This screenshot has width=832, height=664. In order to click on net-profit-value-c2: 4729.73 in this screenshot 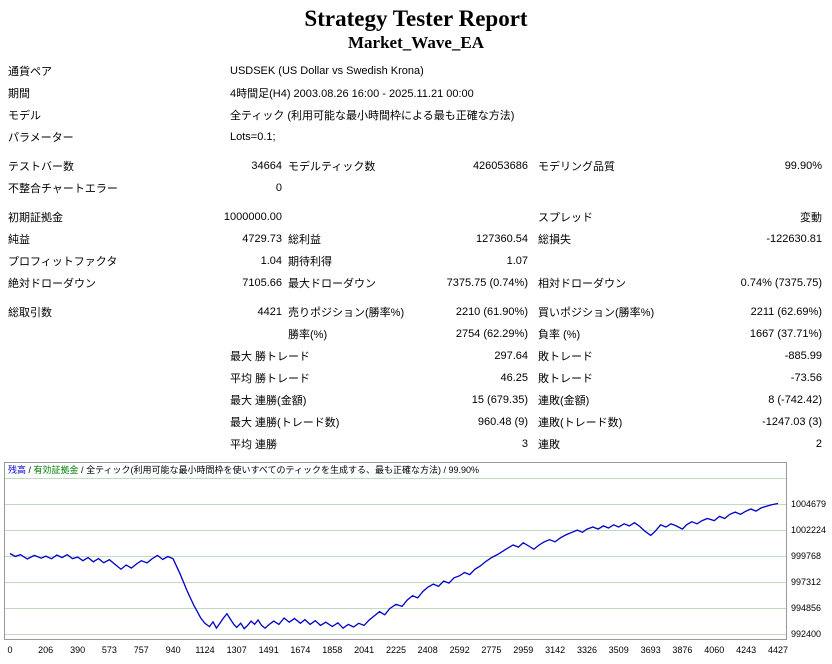, I will do `click(262, 239)`.